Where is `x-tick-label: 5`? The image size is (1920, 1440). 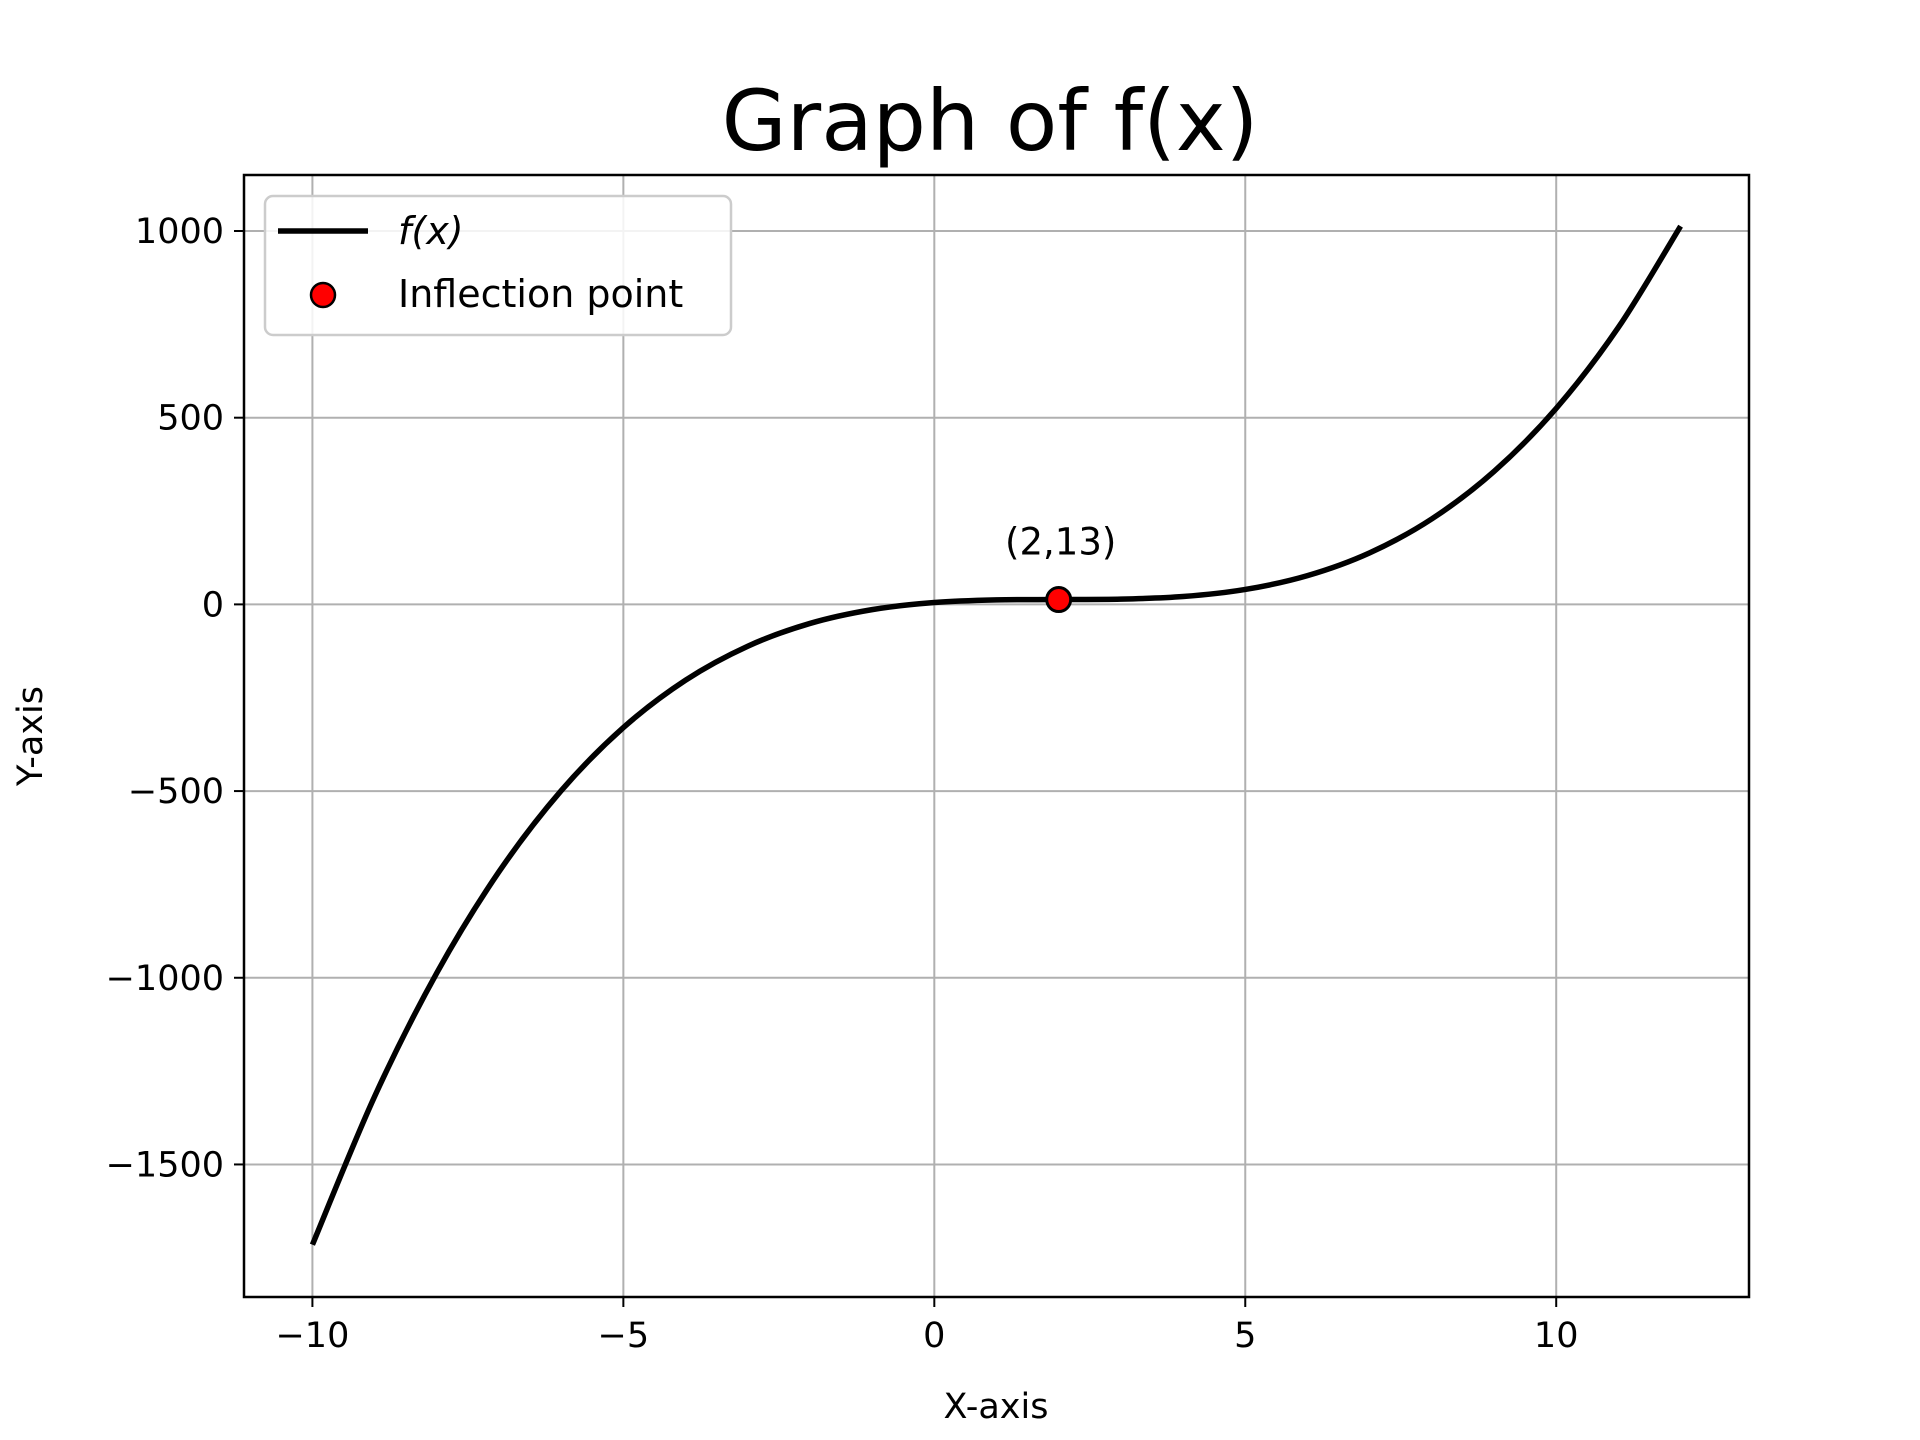 x-tick-label: 5 is located at coordinates (1245, 1336).